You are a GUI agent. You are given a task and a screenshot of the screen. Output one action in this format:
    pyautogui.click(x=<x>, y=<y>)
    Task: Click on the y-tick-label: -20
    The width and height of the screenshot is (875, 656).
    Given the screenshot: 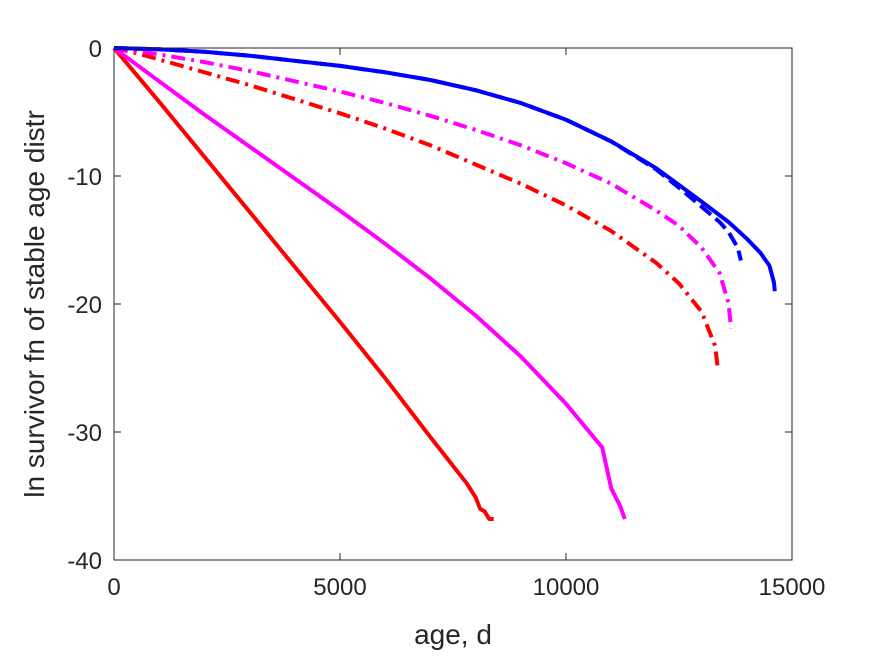 What is the action you would take?
    pyautogui.click(x=84, y=305)
    